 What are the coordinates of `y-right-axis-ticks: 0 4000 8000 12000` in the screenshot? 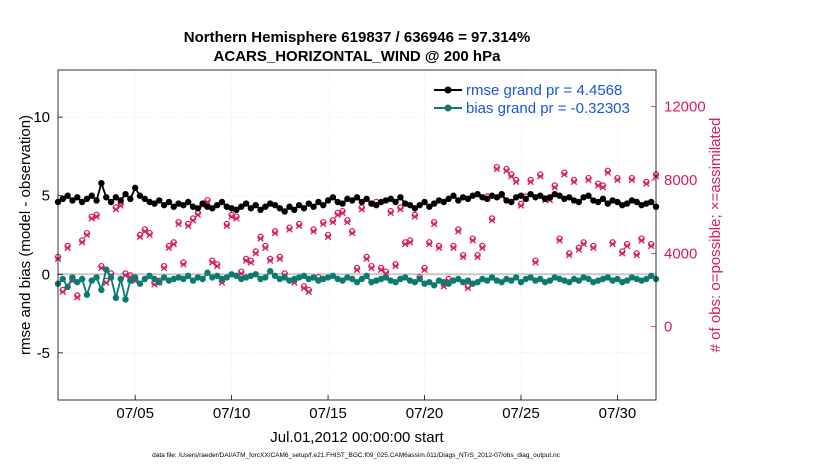 It's located at (678, 217).